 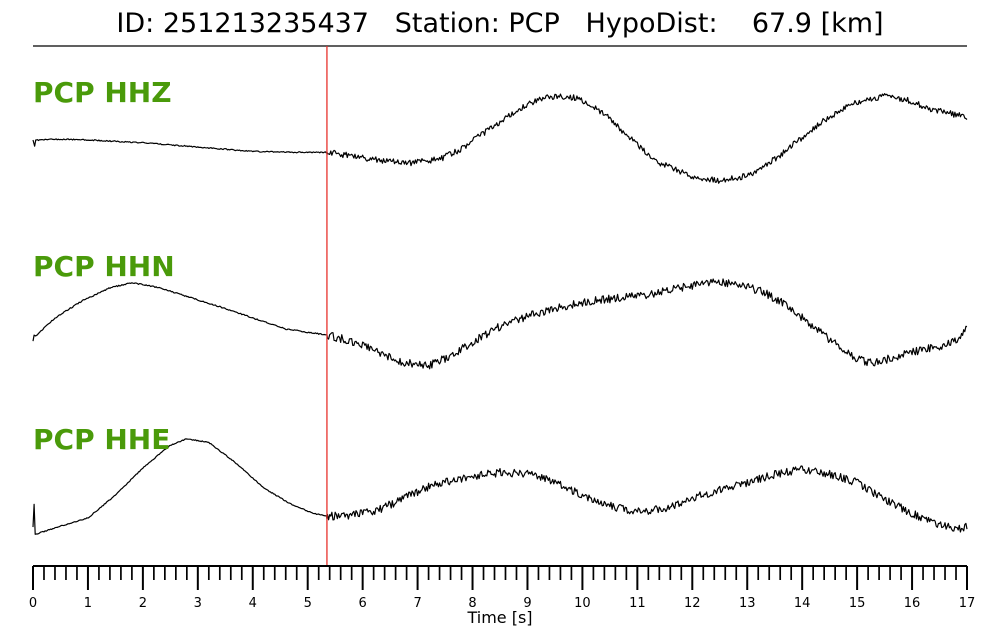 I want to click on x-tick-label: 16, so click(x=912, y=603).